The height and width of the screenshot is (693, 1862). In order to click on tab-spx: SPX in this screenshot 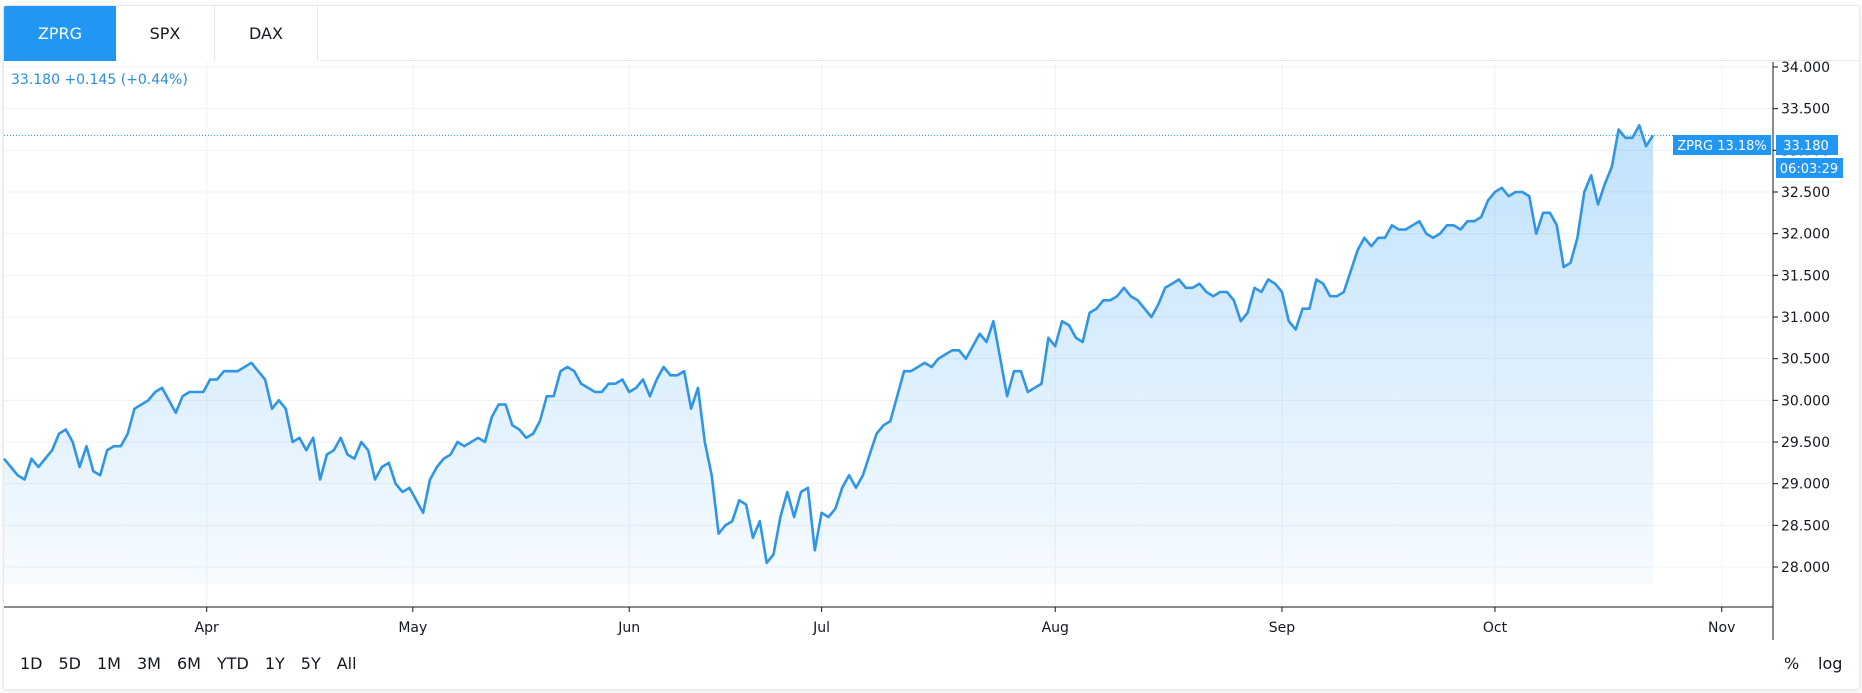, I will do `click(165, 33)`.